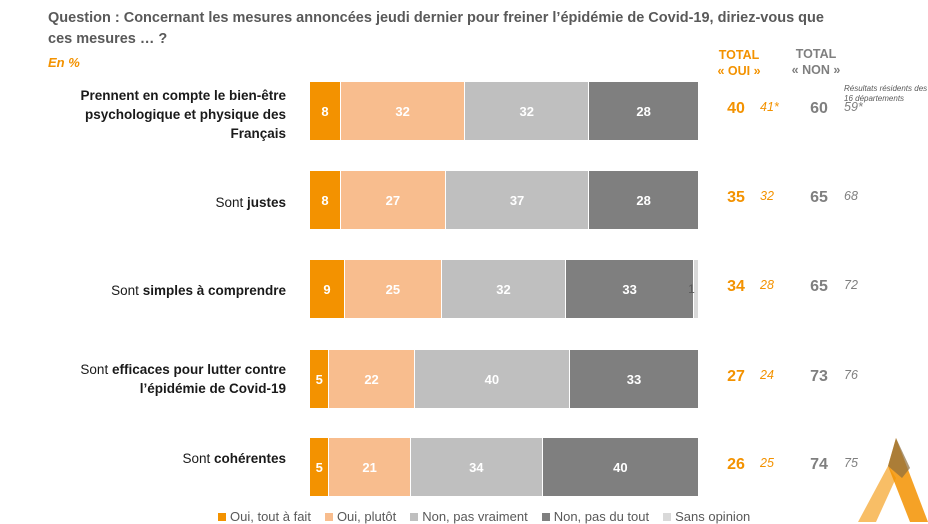 The image size is (928, 524). Describe the element at coordinates (214, 290) in the screenshot. I see `row-label-bold: simples à comprendre` at that location.